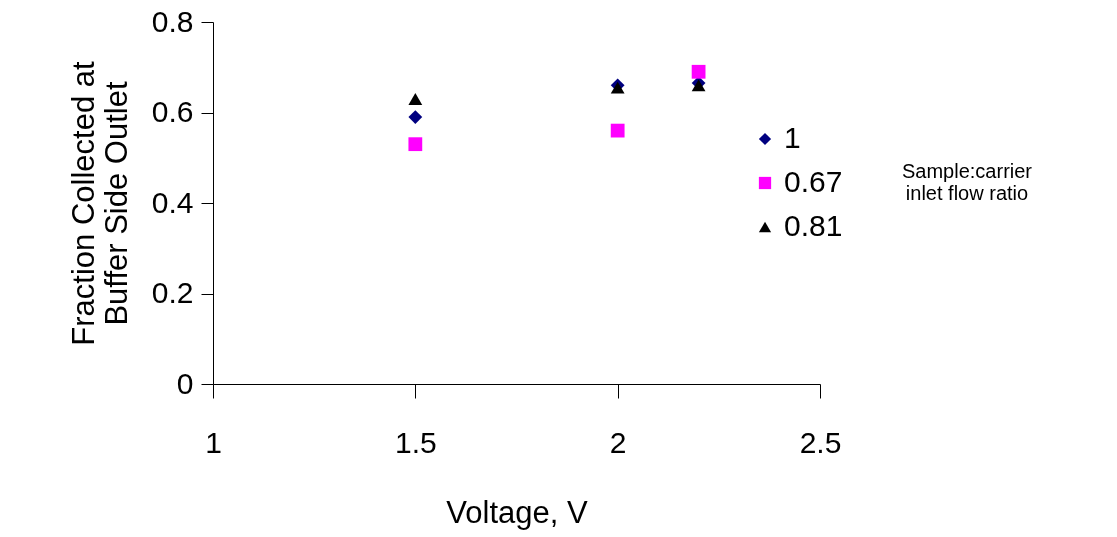  I want to click on x-tick-label: 1, so click(213, 442).